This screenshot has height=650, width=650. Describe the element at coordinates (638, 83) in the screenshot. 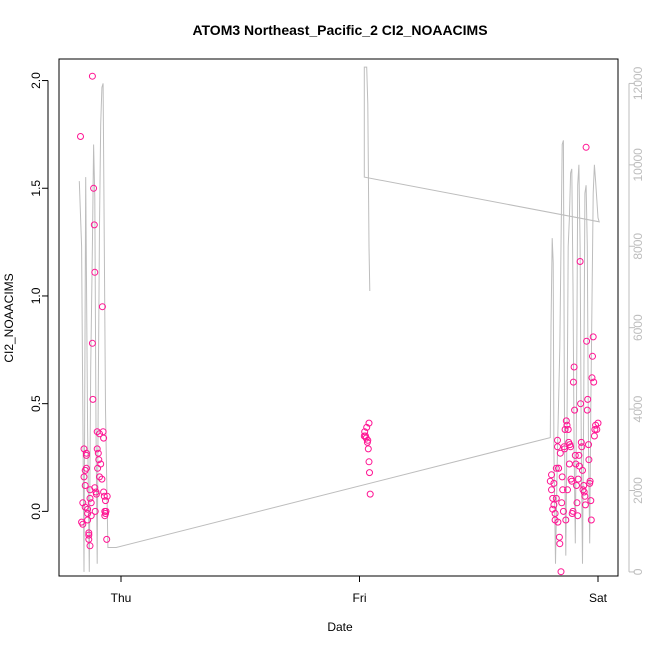

I see `y2-tick-label: 12000` at that location.